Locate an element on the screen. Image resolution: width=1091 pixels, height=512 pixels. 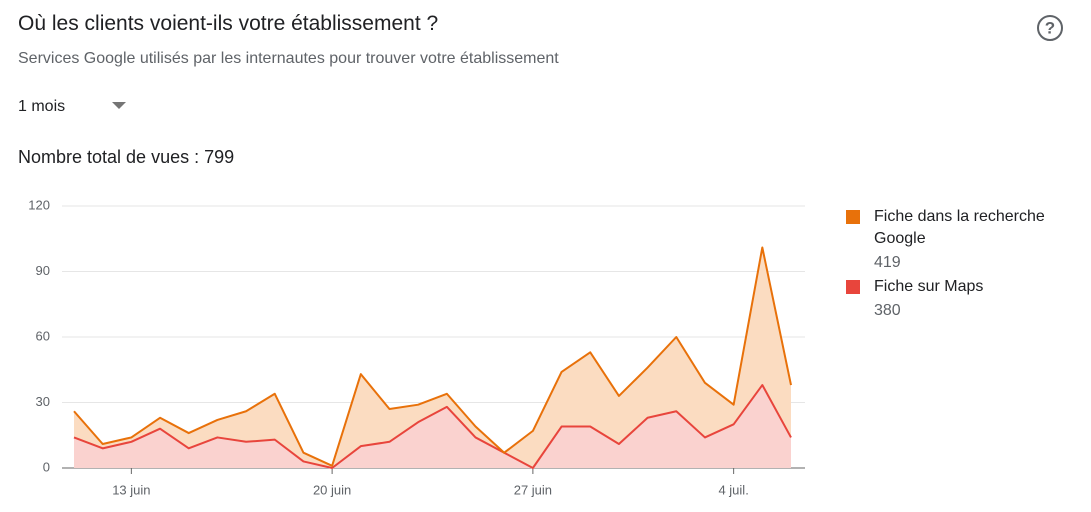
line is located at coordinates (432, 426).